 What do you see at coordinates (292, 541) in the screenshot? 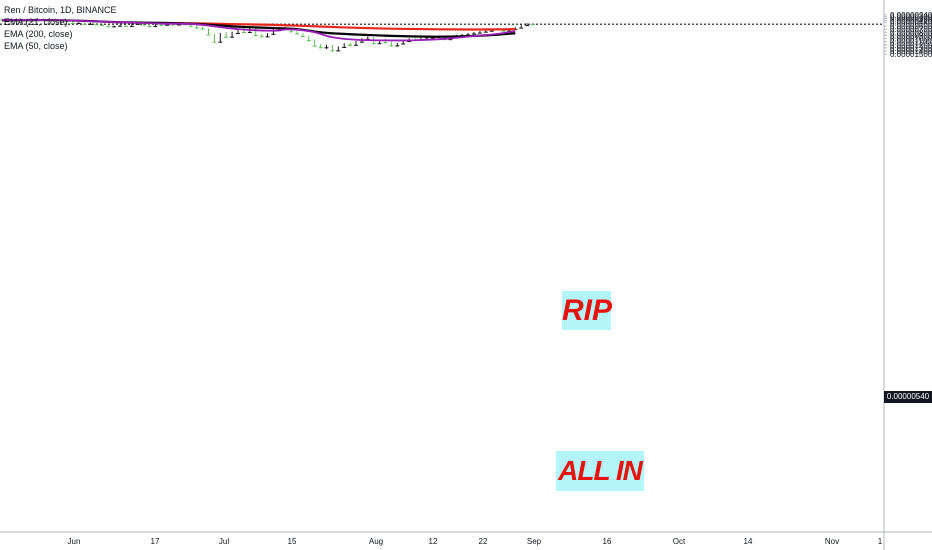
I see `x-tick-label-3: 15` at bounding box center [292, 541].